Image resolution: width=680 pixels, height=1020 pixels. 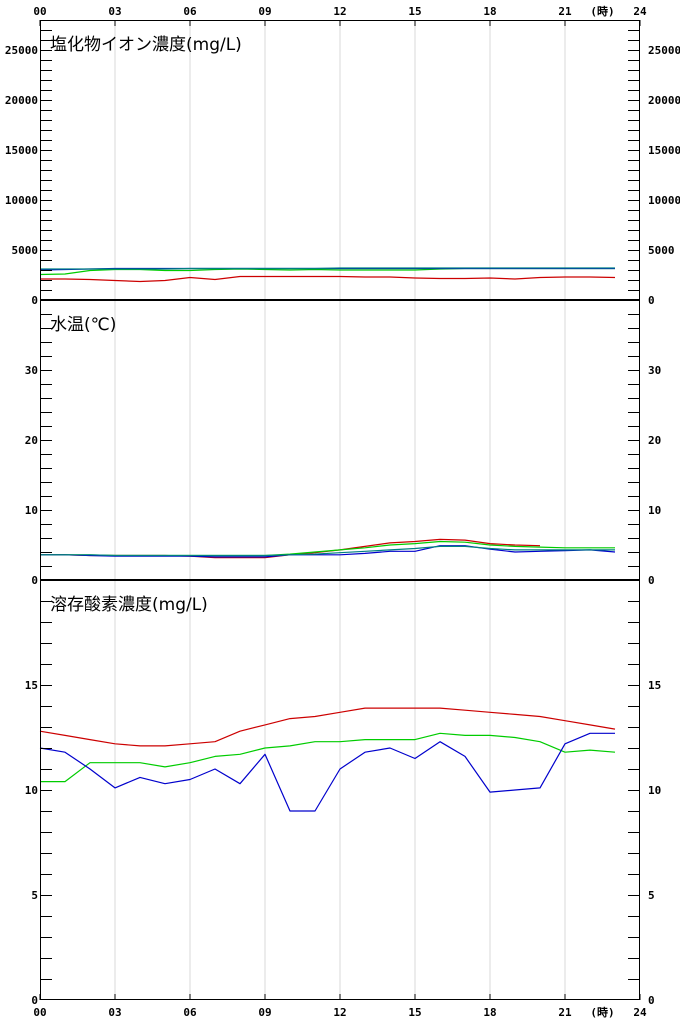 I want to click on x-tick-label-bottom: 15, so click(x=414, y=1012).